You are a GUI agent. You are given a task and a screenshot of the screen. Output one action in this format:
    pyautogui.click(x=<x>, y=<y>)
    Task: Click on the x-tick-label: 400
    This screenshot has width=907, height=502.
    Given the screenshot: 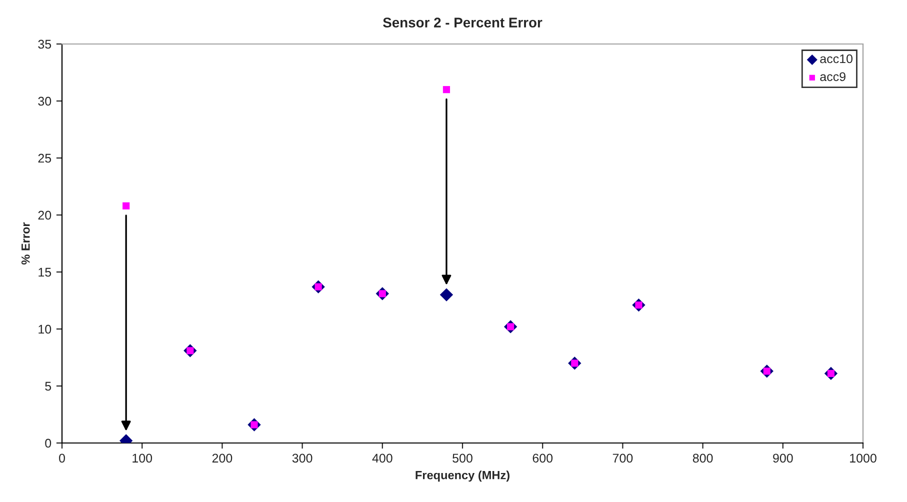 What is the action you would take?
    pyautogui.click(x=382, y=458)
    